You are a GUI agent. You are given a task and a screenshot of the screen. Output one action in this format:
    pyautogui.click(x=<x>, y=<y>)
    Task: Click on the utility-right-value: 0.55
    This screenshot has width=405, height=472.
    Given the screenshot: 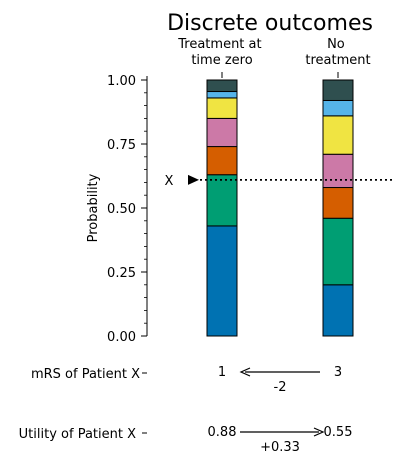 What is the action you would take?
    pyautogui.click(x=338, y=432)
    